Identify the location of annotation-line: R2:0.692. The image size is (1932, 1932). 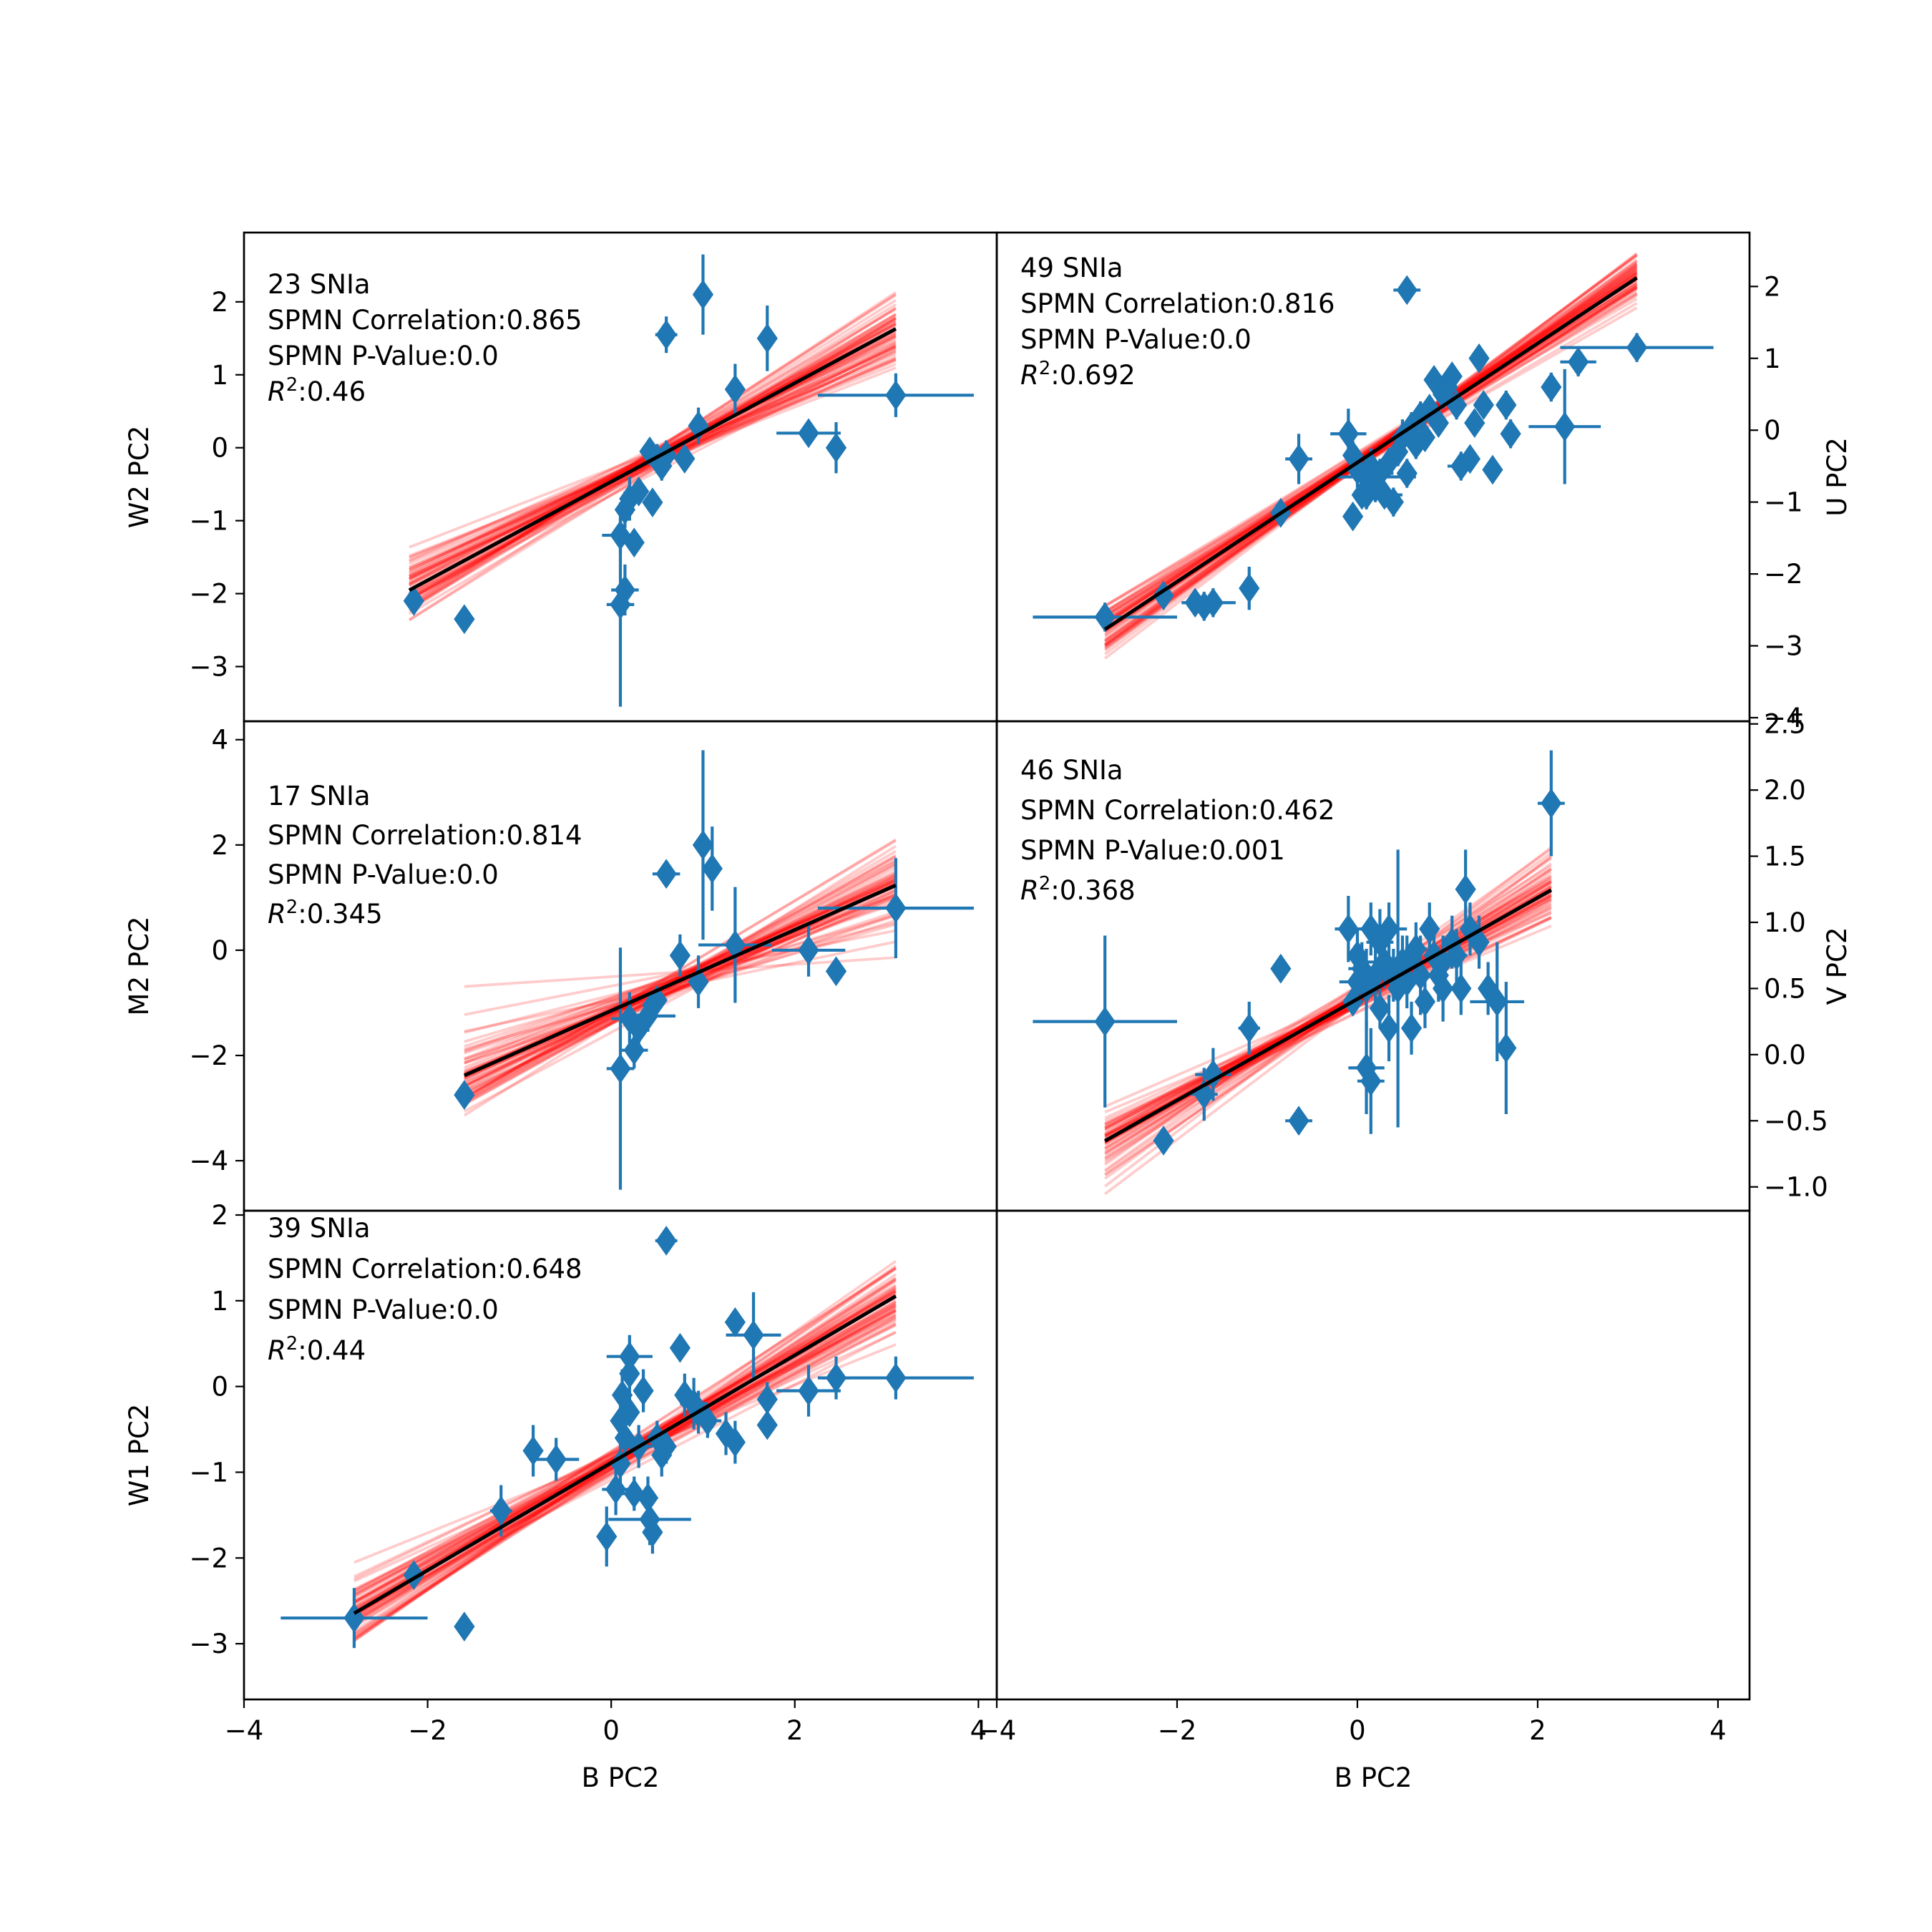
(1078, 374).